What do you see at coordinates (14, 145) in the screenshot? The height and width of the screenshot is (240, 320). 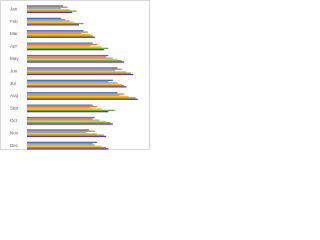 I see `y-tick-label: Dec` at bounding box center [14, 145].